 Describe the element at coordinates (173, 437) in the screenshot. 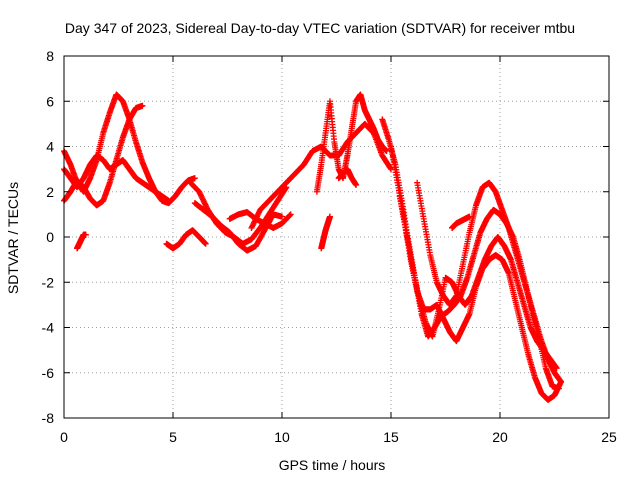

I see `x-tick-label-5: 5` at that location.